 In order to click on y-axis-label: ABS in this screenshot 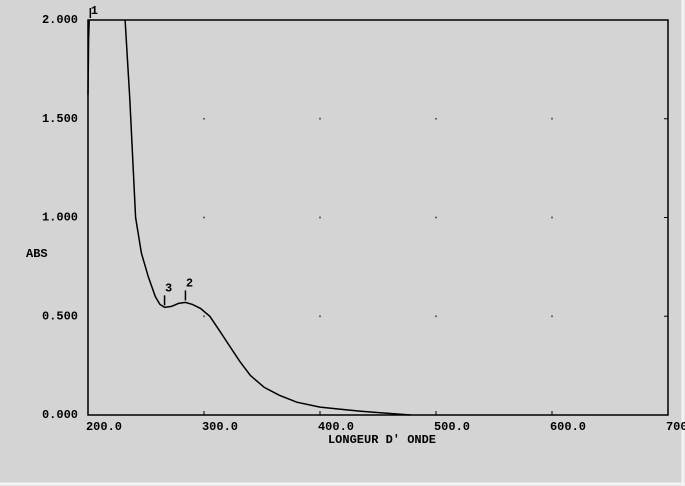, I will do `click(37, 254)`.